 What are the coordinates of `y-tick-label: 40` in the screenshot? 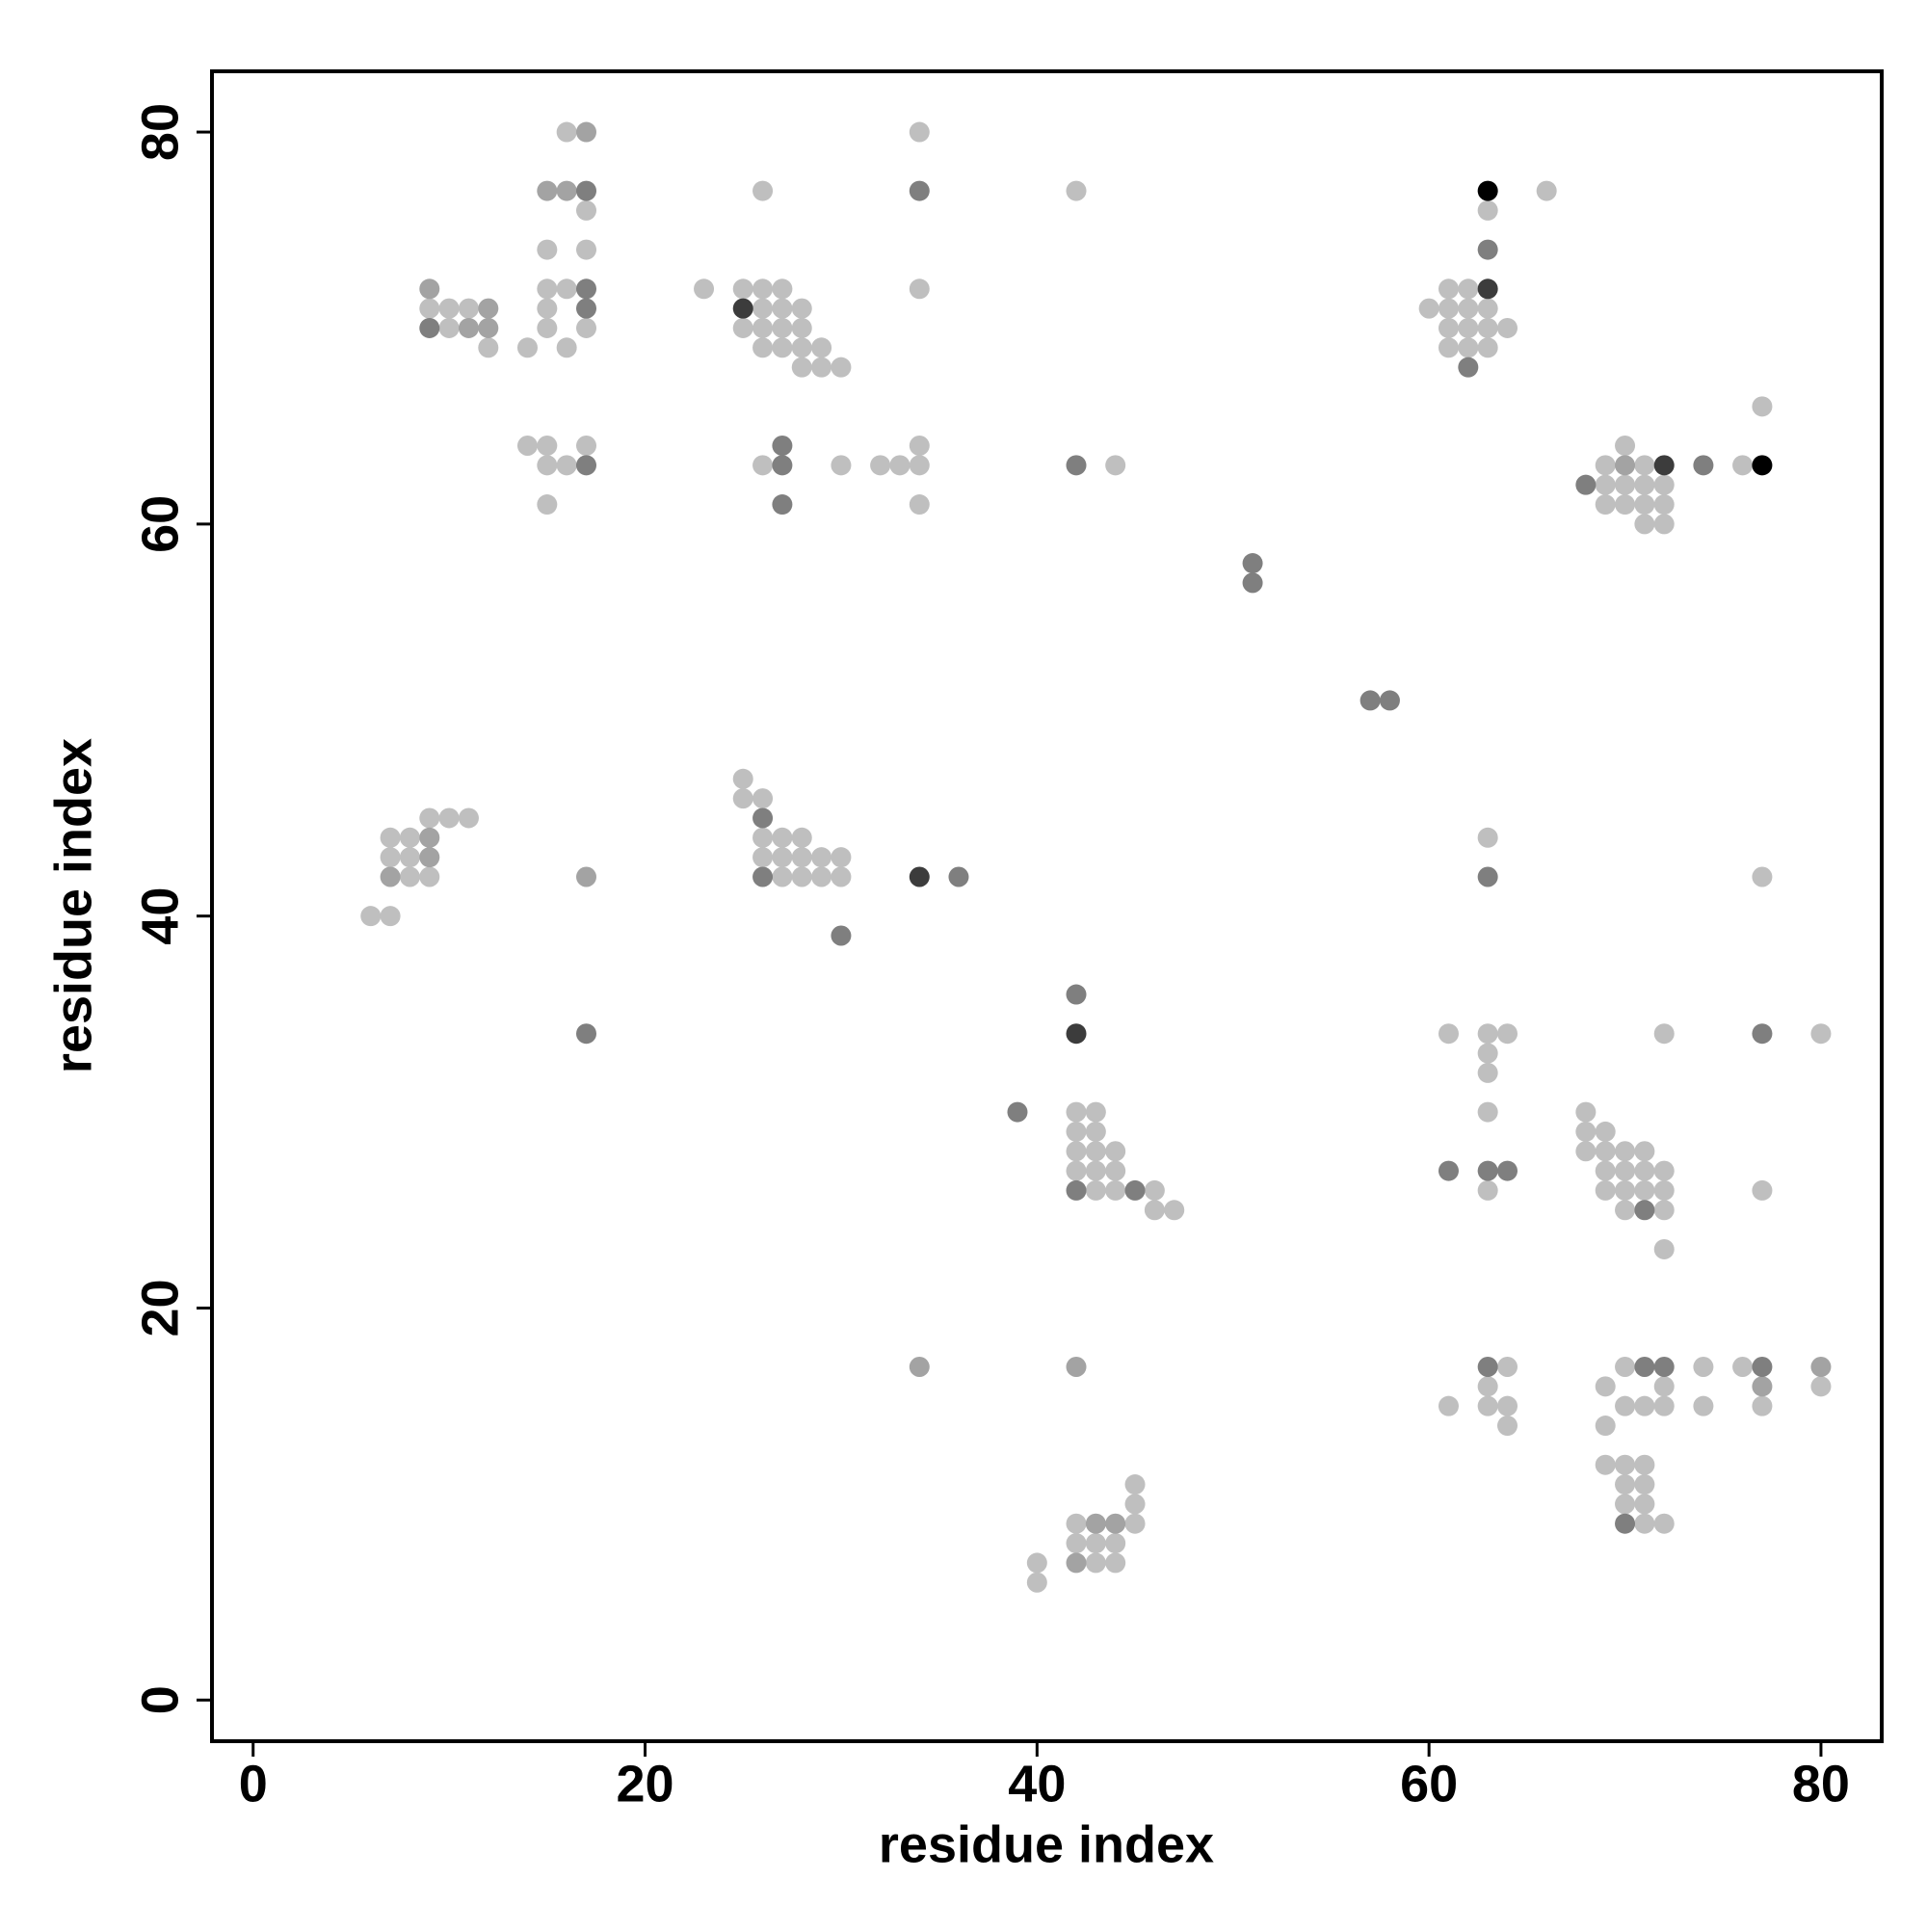 It's located at (160, 916).